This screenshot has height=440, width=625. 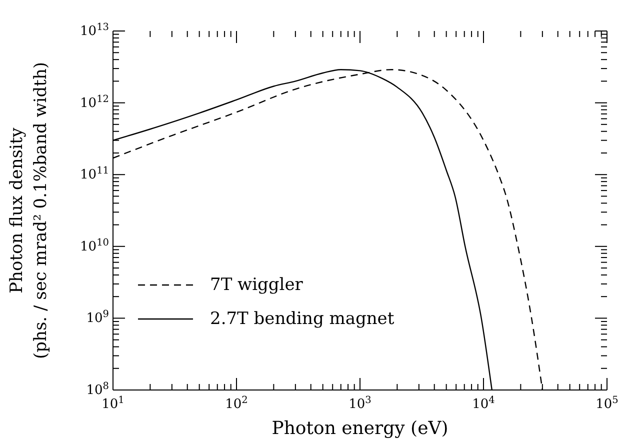 I want to click on x-tick-label: 10$^{4}$, so click(x=483, y=403).